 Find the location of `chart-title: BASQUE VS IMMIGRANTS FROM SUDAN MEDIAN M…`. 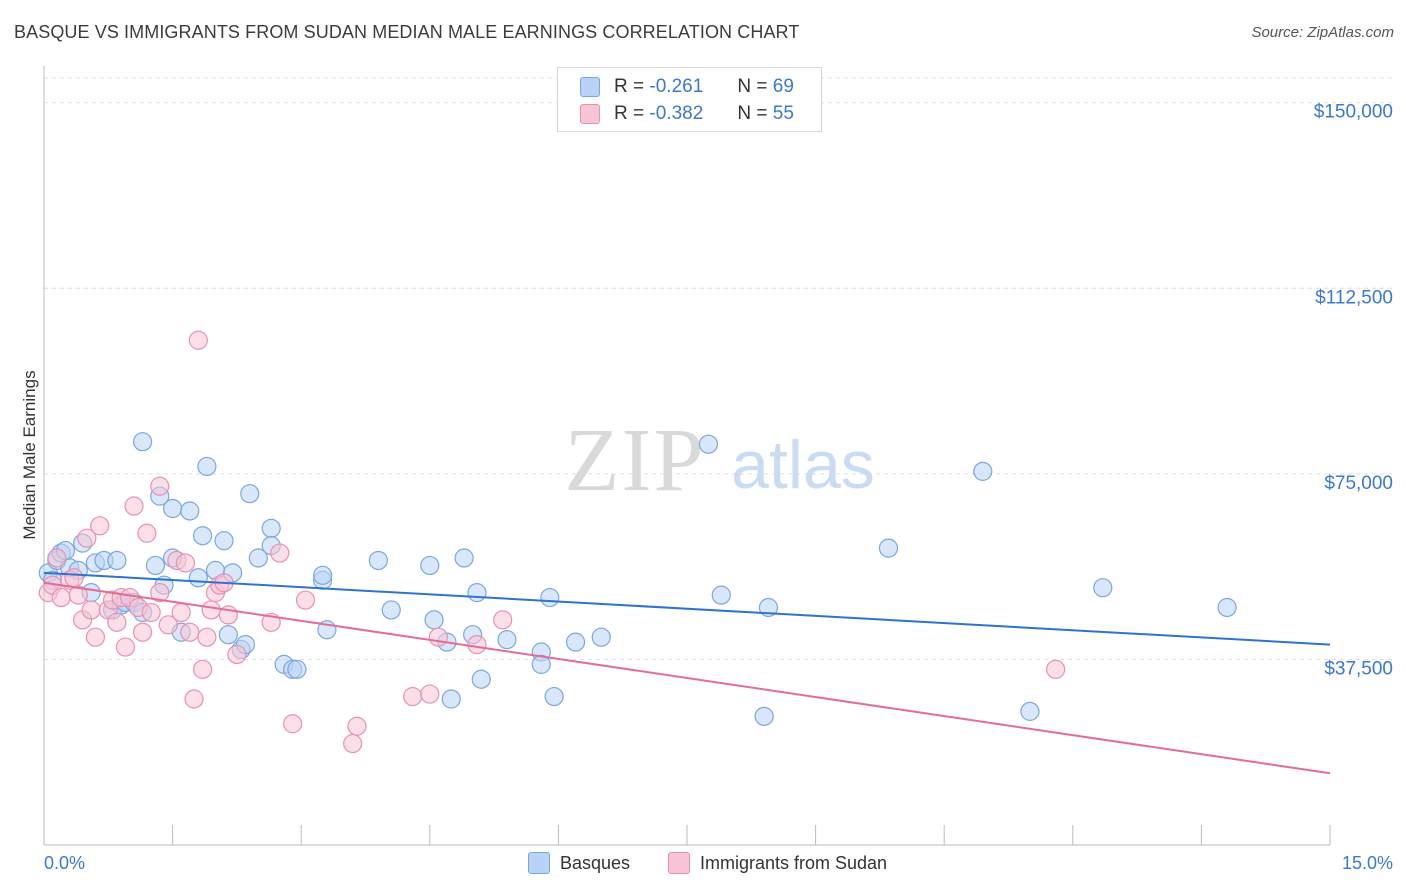

chart-title: BASQUE VS IMMIGRANTS FROM SUDAN MEDIAN M… is located at coordinates (407, 32).